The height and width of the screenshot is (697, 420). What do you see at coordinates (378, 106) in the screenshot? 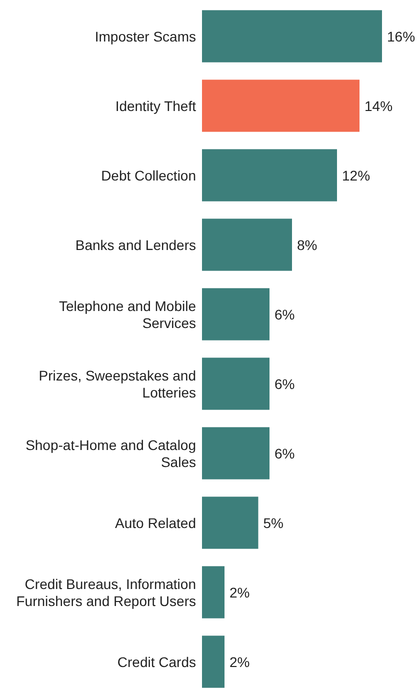
I see `data-label: 14%` at bounding box center [378, 106].